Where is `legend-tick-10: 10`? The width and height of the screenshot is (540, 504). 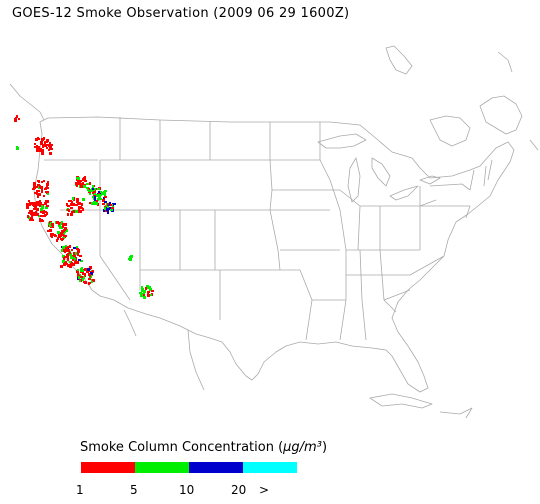
legend-tick-10: 10 is located at coordinates (187, 490).